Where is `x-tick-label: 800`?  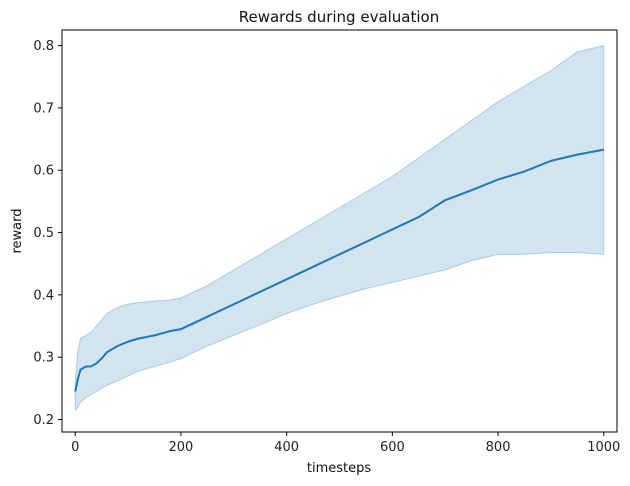
x-tick-label: 800 is located at coordinates (498, 447).